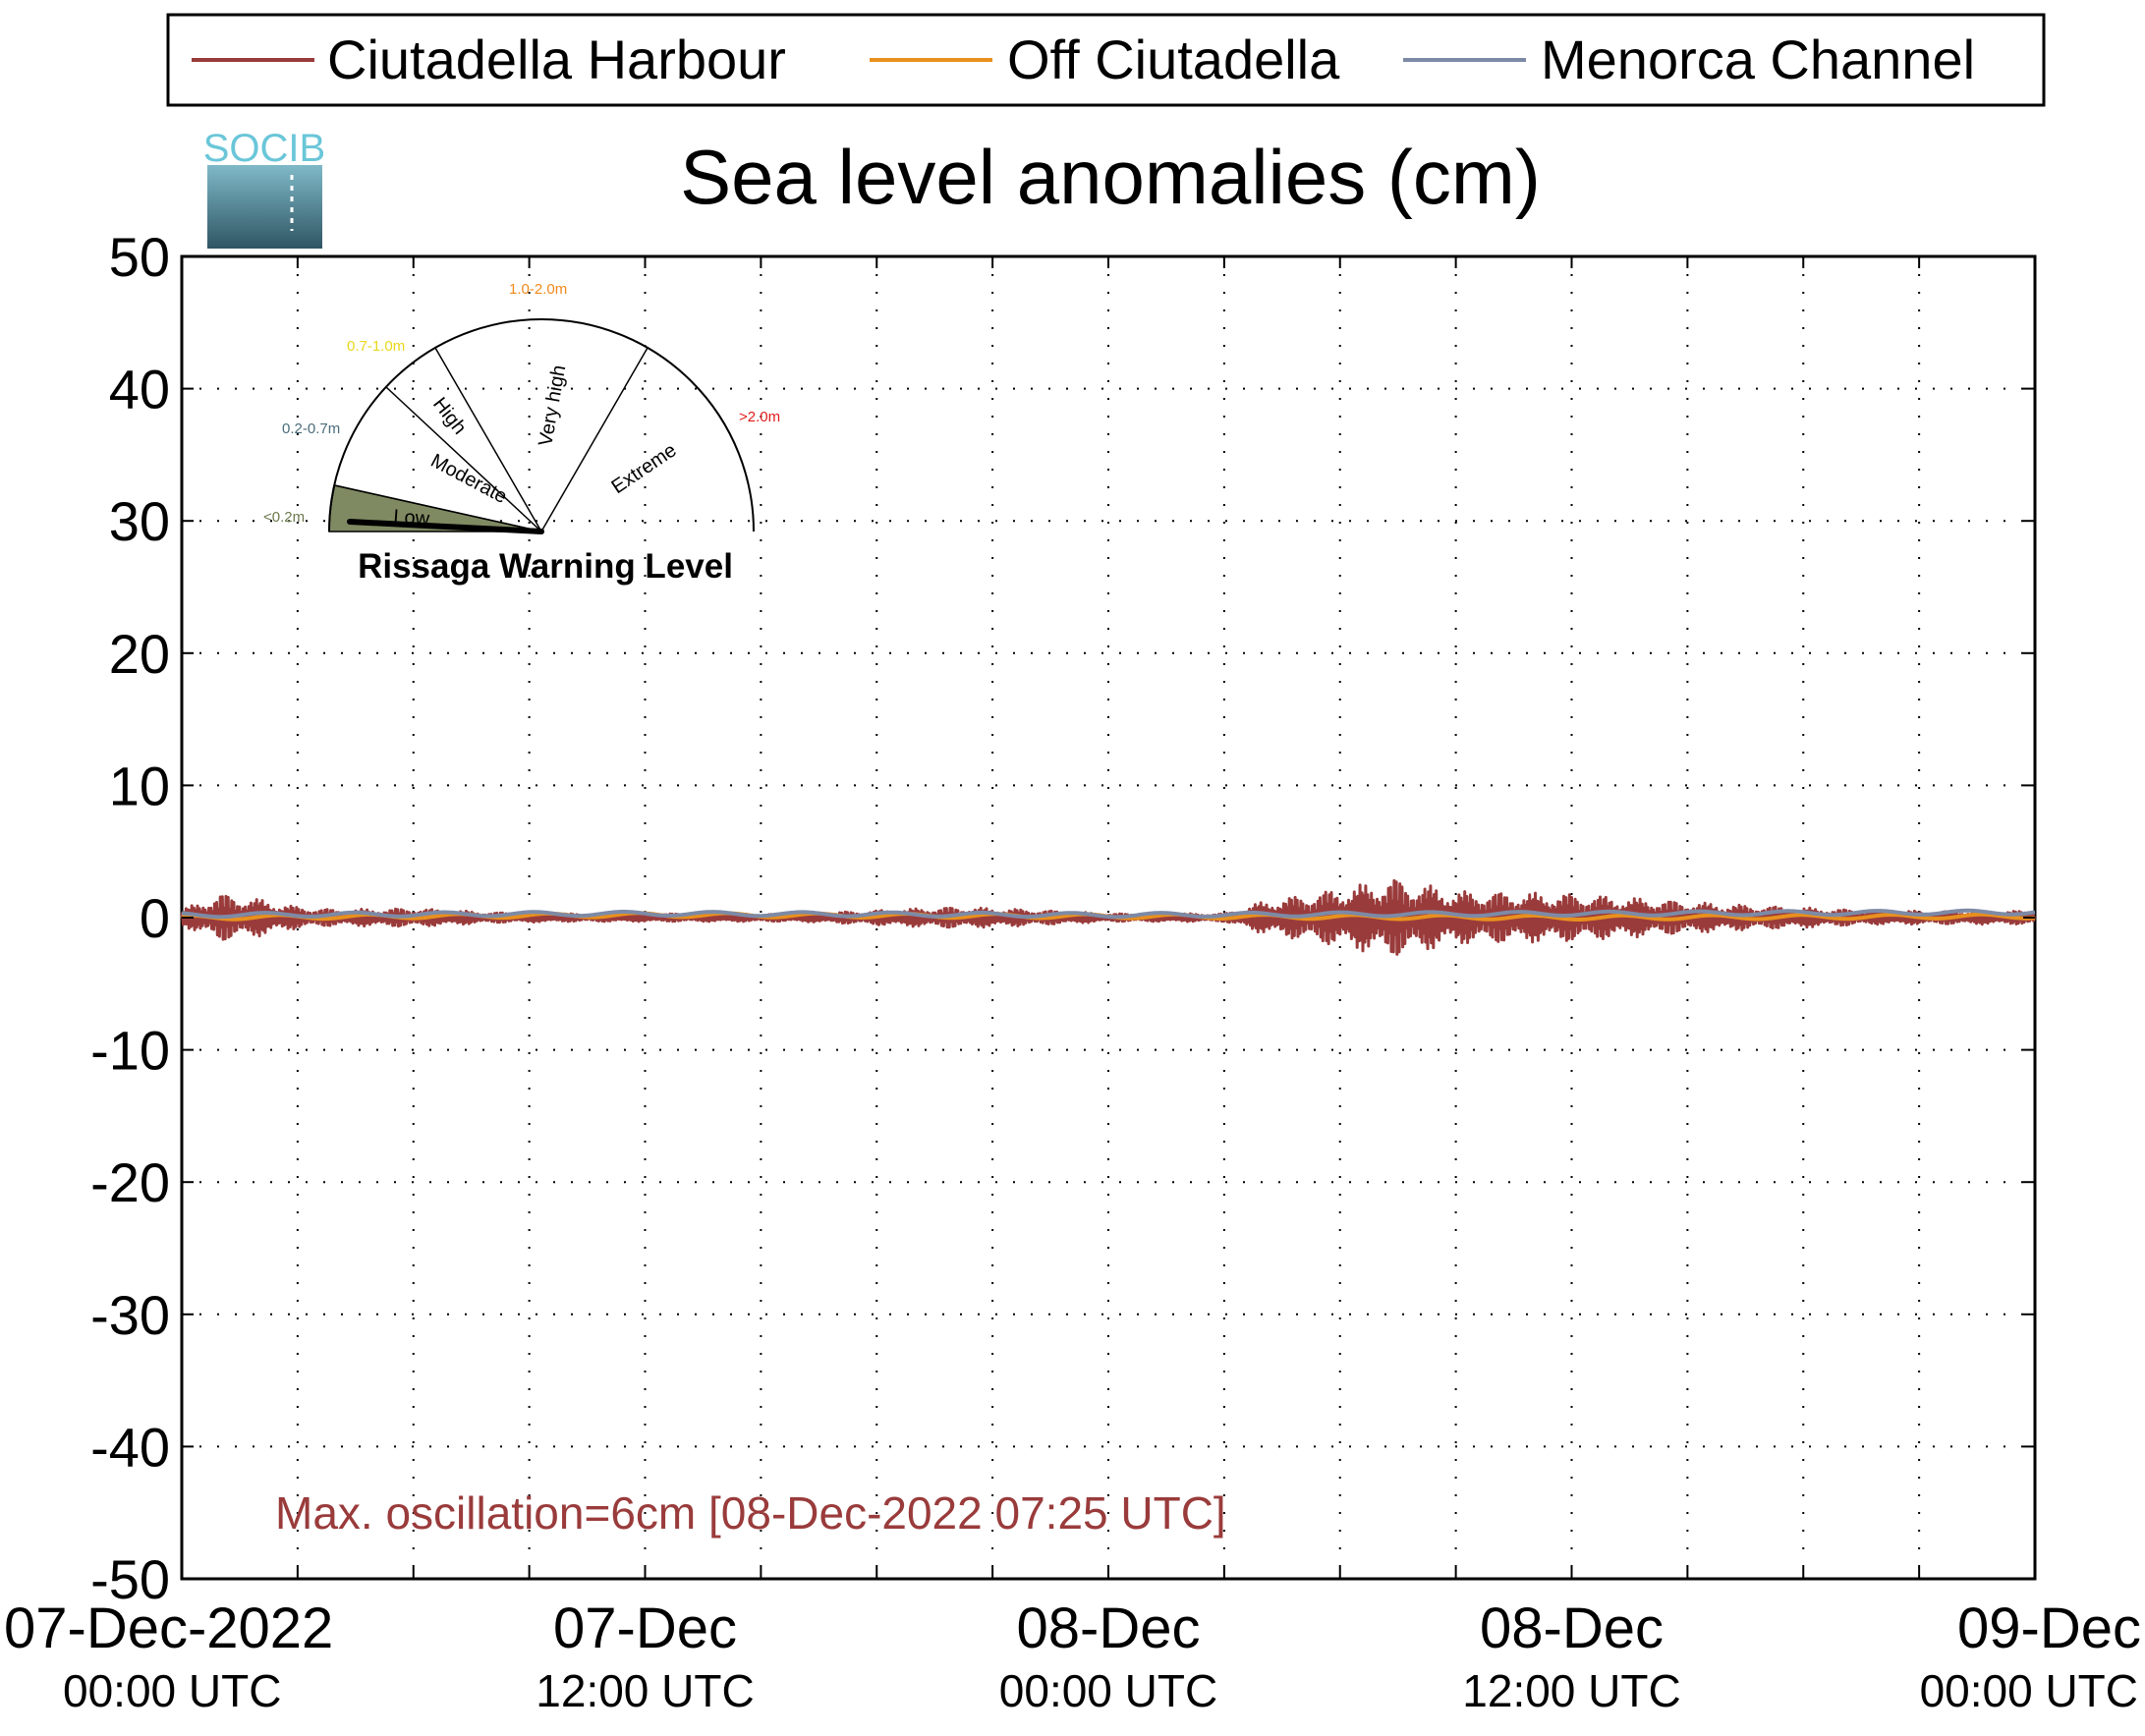 This screenshot has width=2145, height=1736. I want to click on x-tick-label-date: 07-Dec, so click(645, 1628).